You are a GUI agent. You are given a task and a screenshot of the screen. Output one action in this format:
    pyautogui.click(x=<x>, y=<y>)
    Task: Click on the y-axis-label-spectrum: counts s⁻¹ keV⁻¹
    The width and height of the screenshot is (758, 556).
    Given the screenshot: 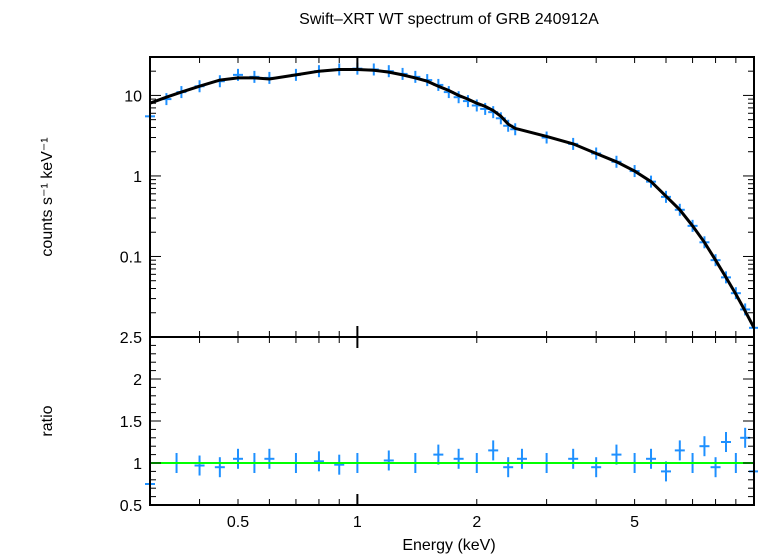 What is the action you would take?
    pyautogui.click(x=47, y=196)
    